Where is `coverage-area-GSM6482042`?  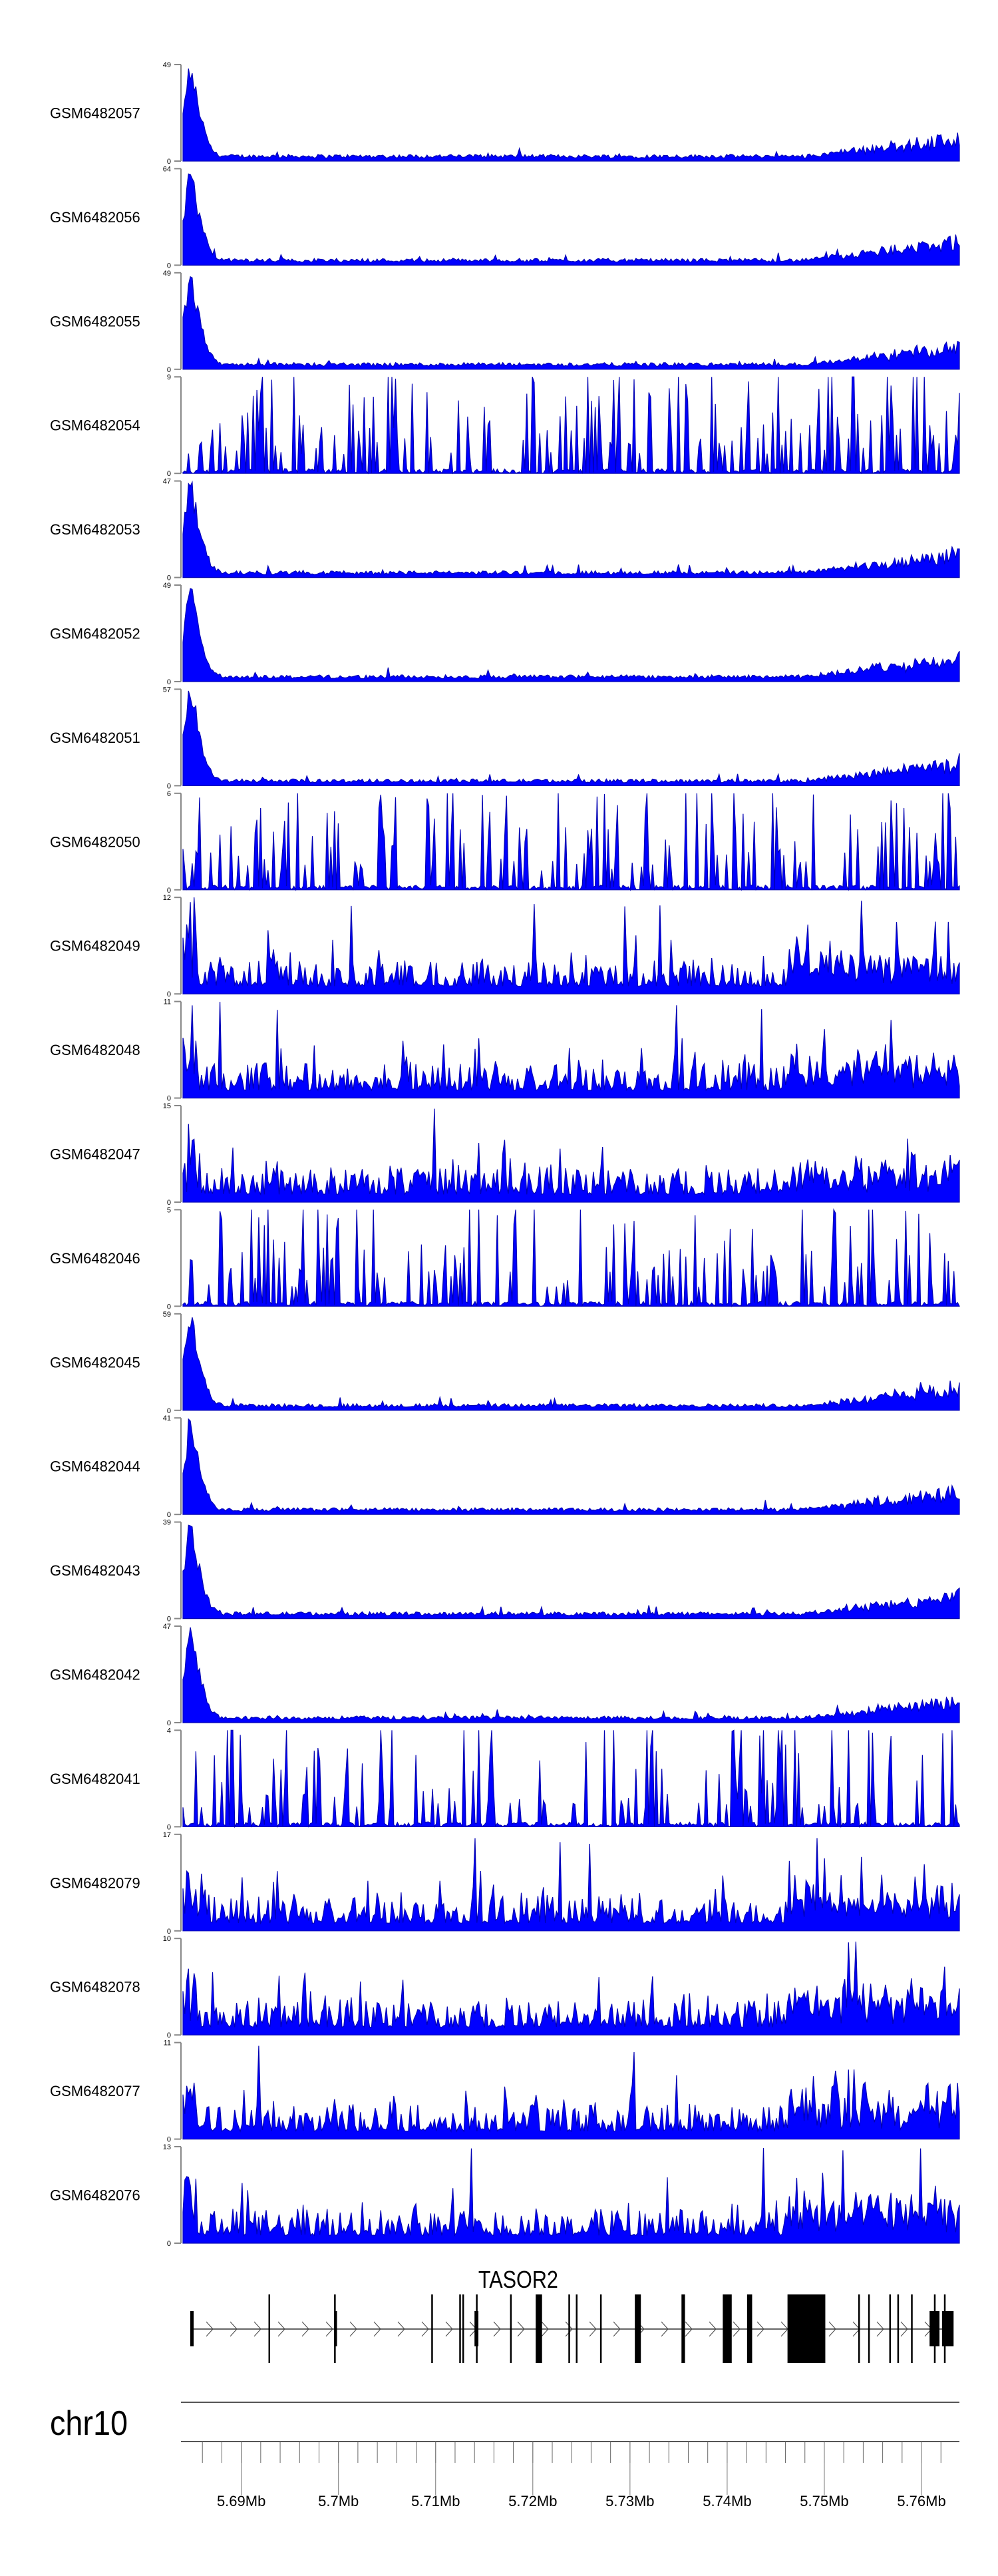 coverage-area-GSM6482042 is located at coordinates (571, 1675).